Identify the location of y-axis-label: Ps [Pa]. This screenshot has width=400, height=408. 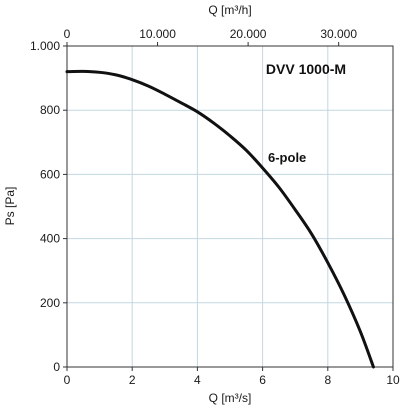
(10, 206).